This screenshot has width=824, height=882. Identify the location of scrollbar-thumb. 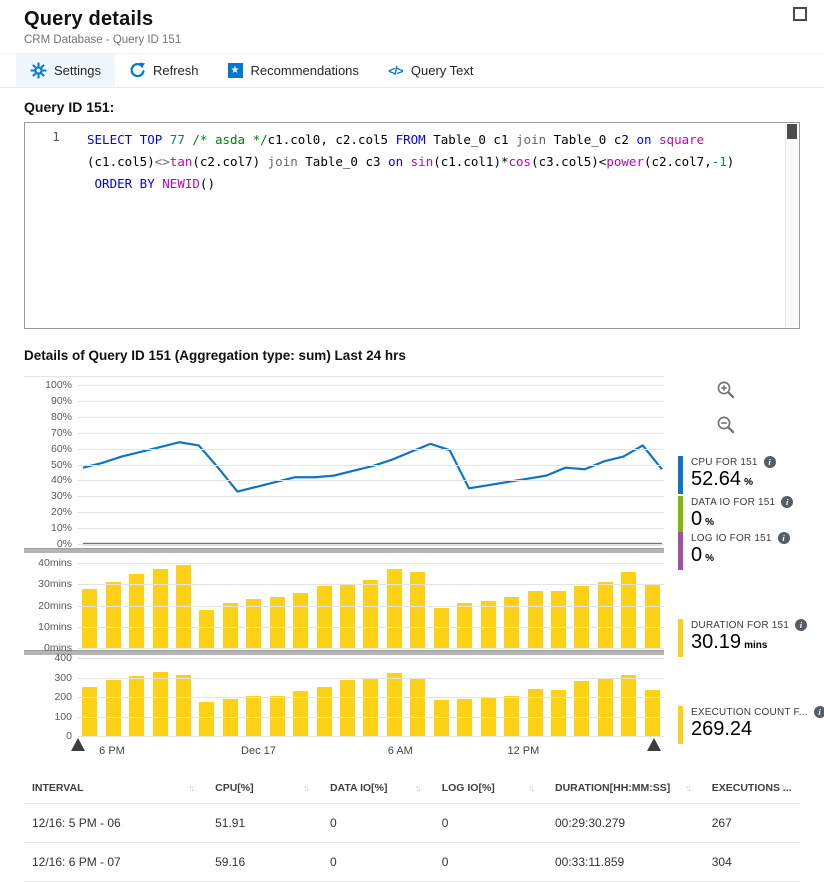
(792, 131).